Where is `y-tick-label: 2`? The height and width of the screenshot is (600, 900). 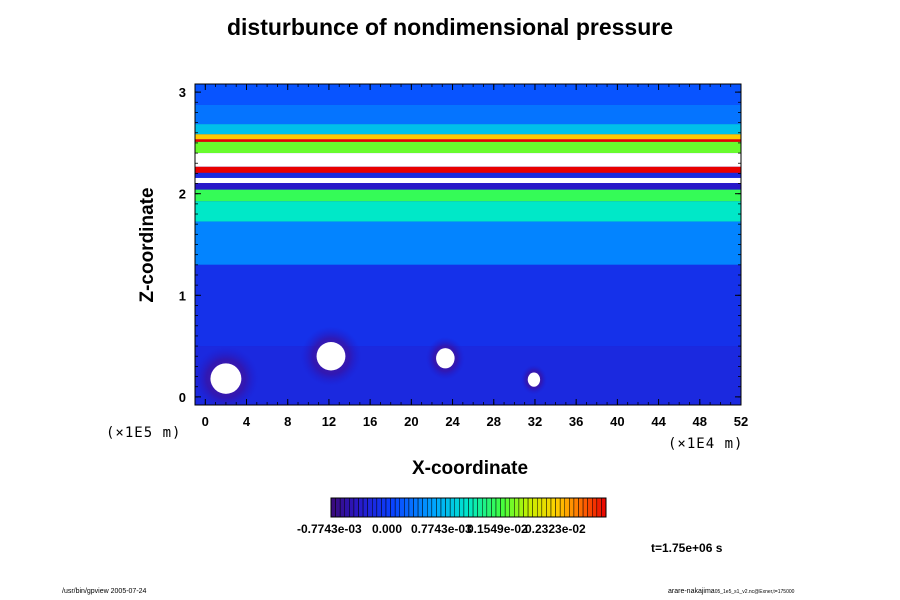
y-tick-label: 2 is located at coordinates (182, 194).